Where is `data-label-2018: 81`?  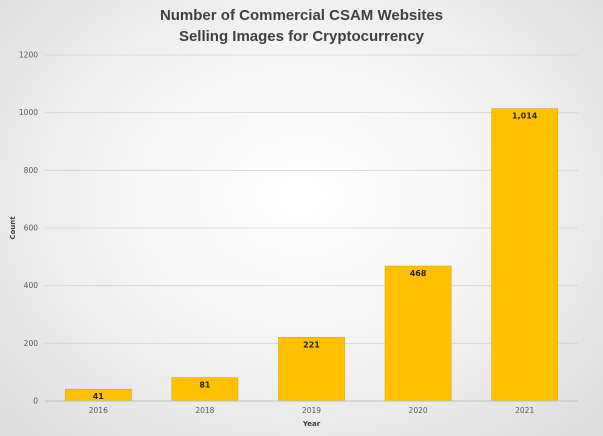 data-label-2018: 81 is located at coordinates (205, 385).